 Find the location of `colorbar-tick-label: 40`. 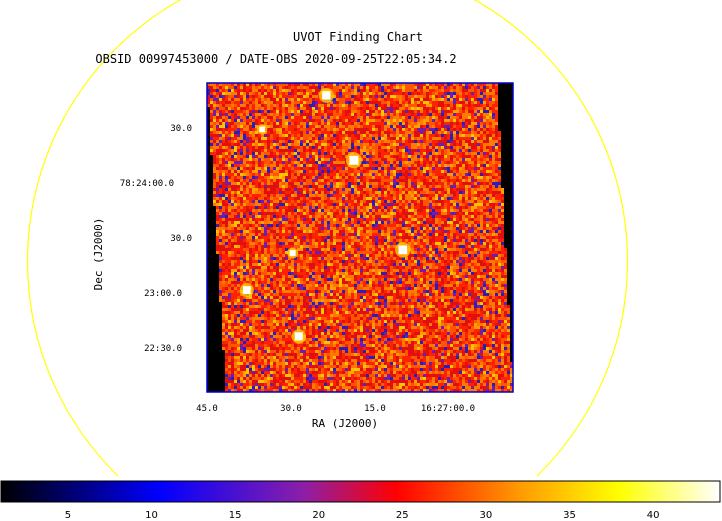

colorbar-tick-label: 40 is located at coordinates (653, 515).